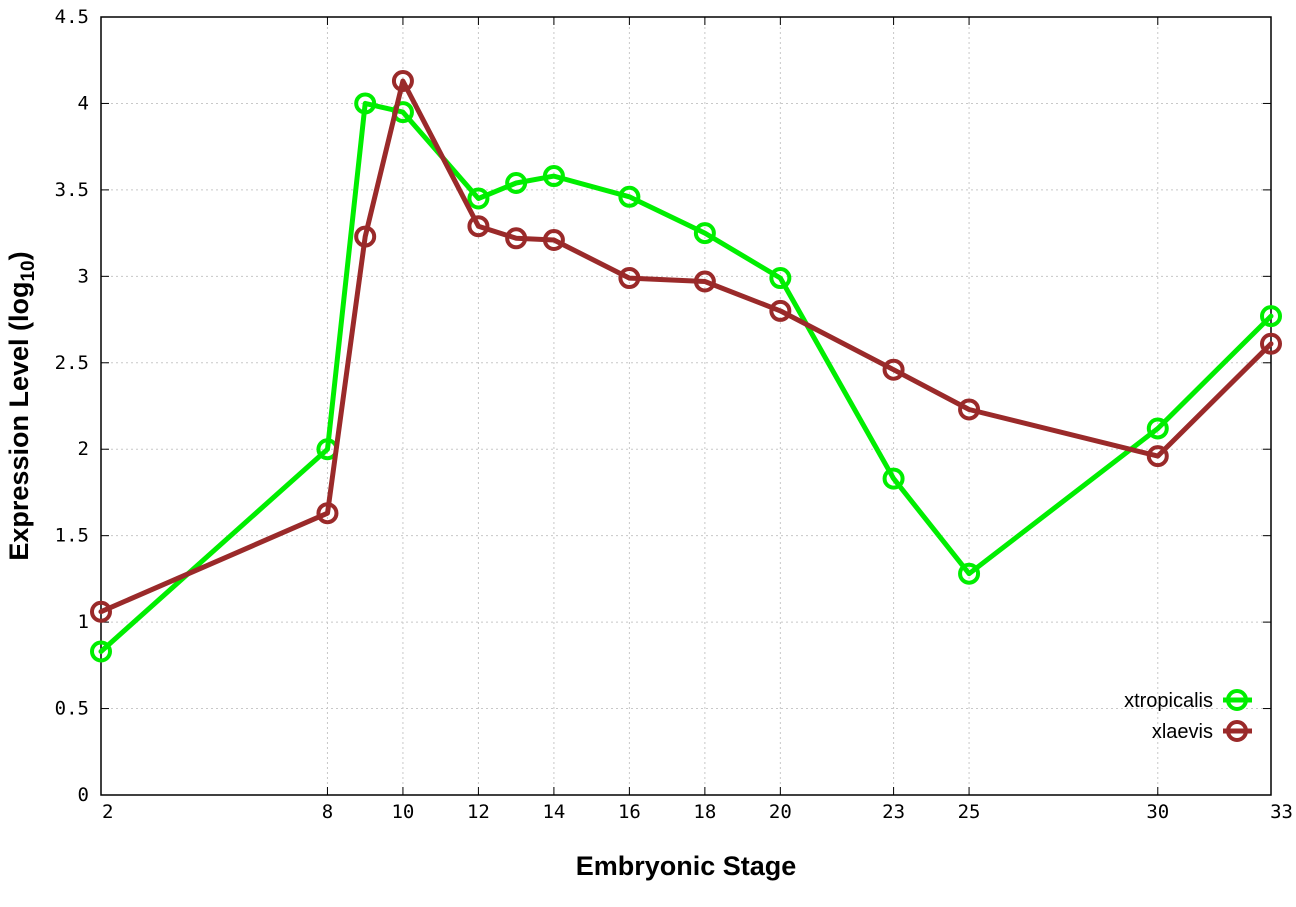 This screenshot has width=1296, height=907. What do you see at coordinates (969, 812) in the screenshot?
I see `x-tick-label: 25` at bounding box center [969, 812].